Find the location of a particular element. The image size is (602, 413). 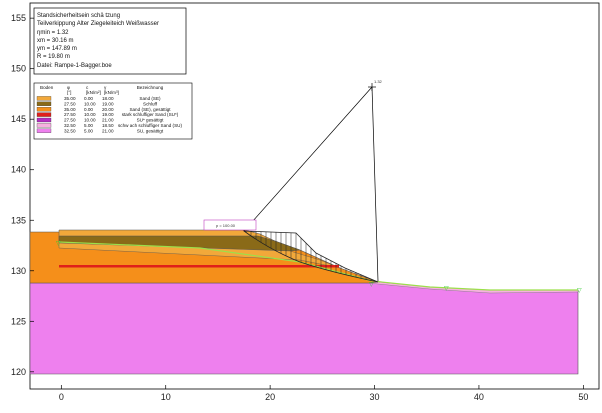

soil-red-layer is located at coordinates (199, 266).